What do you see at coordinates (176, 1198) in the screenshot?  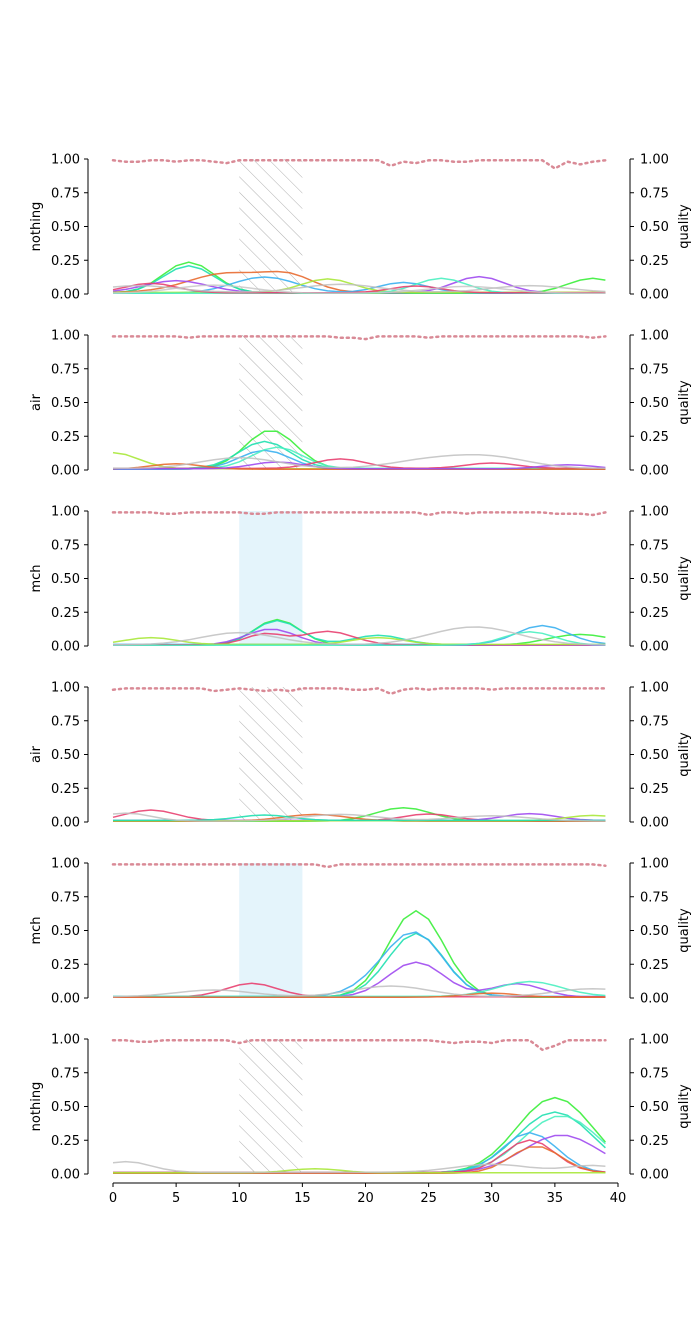 I see `x-tick-label: 5` at bounding box center [176, 1198].